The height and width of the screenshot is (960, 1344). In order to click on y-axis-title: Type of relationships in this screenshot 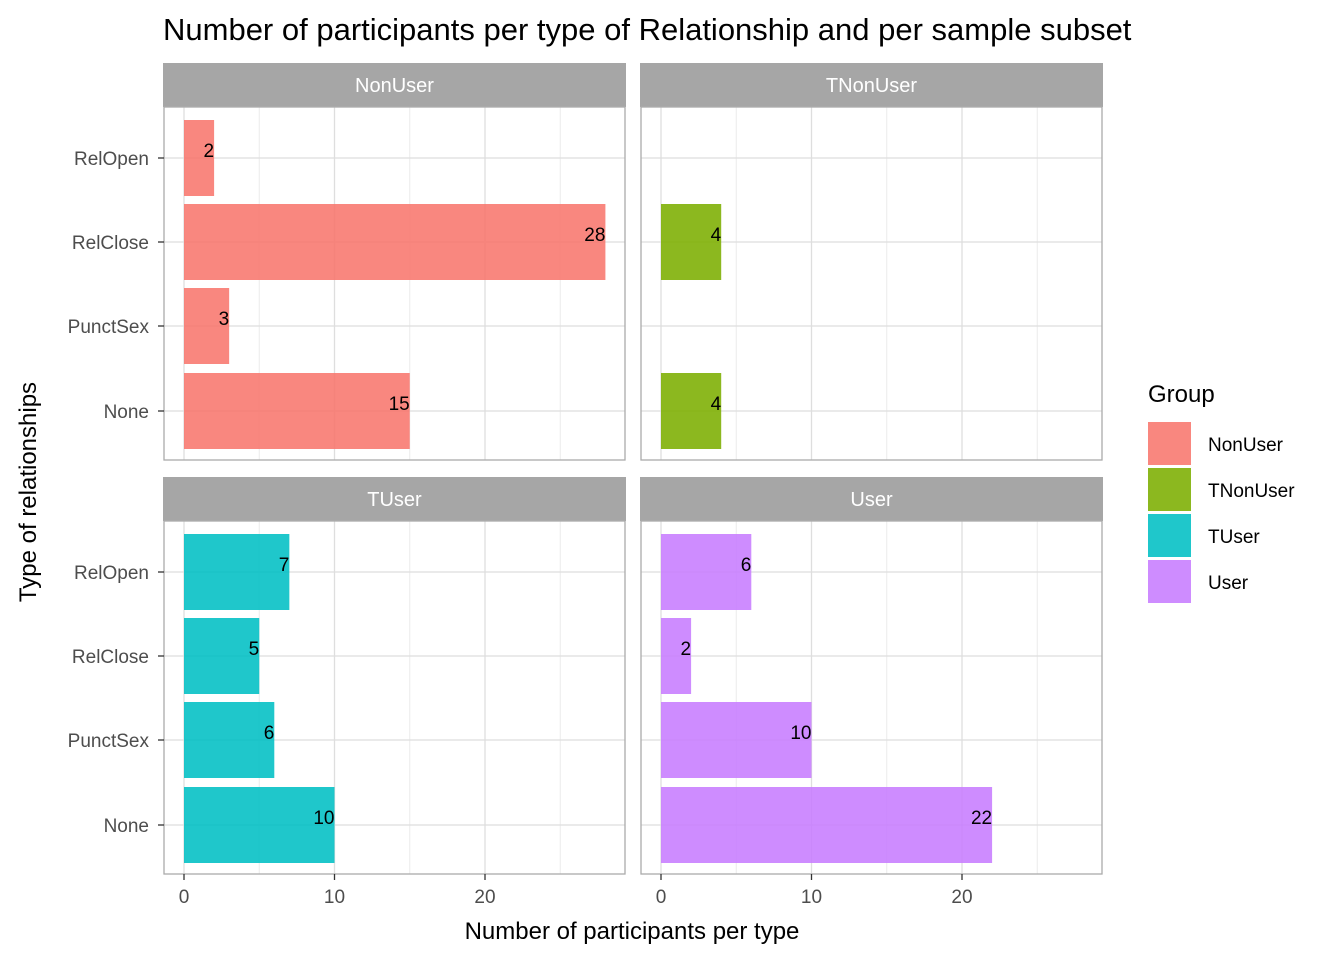, I will do `click(28, 492)`.